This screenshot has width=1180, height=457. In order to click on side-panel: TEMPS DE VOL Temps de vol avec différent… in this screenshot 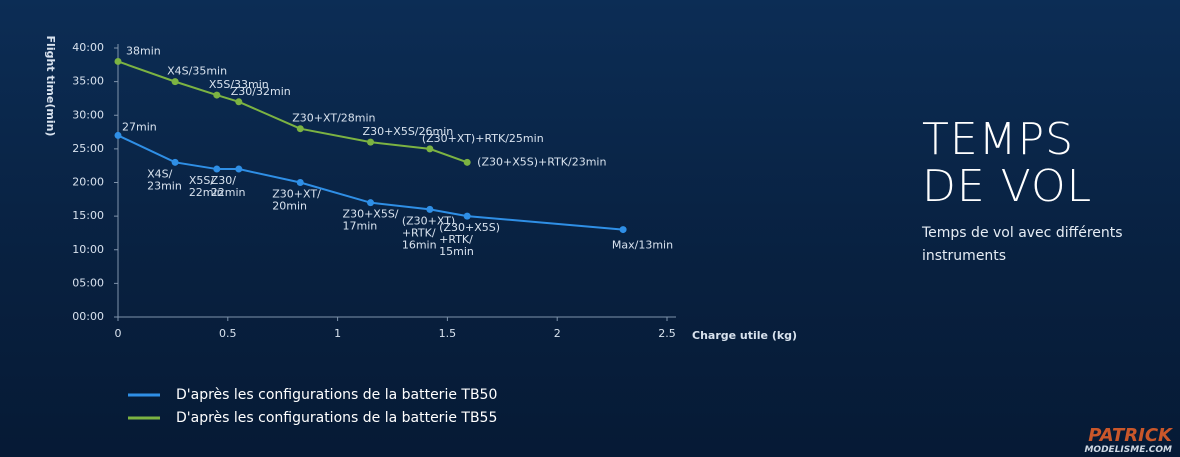, I will do `click(1032, 192)`.